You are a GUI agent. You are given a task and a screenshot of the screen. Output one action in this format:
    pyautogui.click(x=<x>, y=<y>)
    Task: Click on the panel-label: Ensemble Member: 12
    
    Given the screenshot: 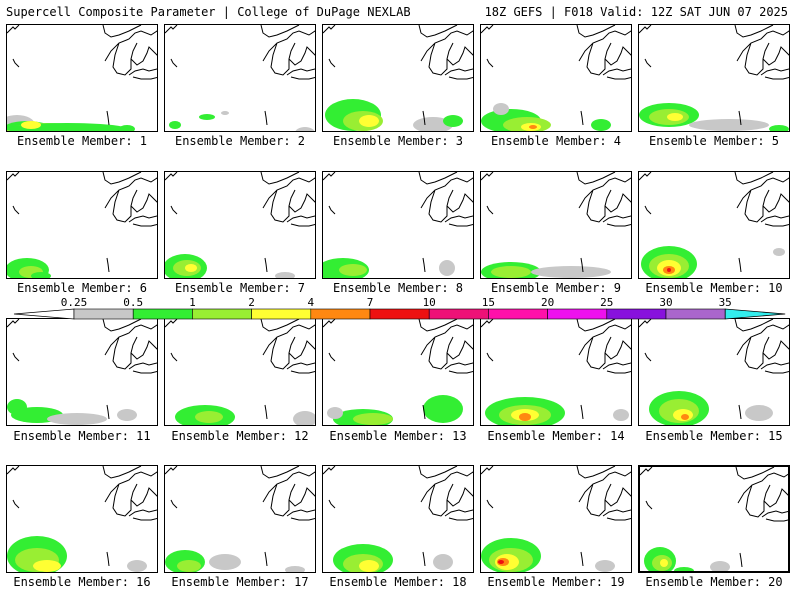 What is the action you would take?
    pyautogui.click(x=240, y=436)
    